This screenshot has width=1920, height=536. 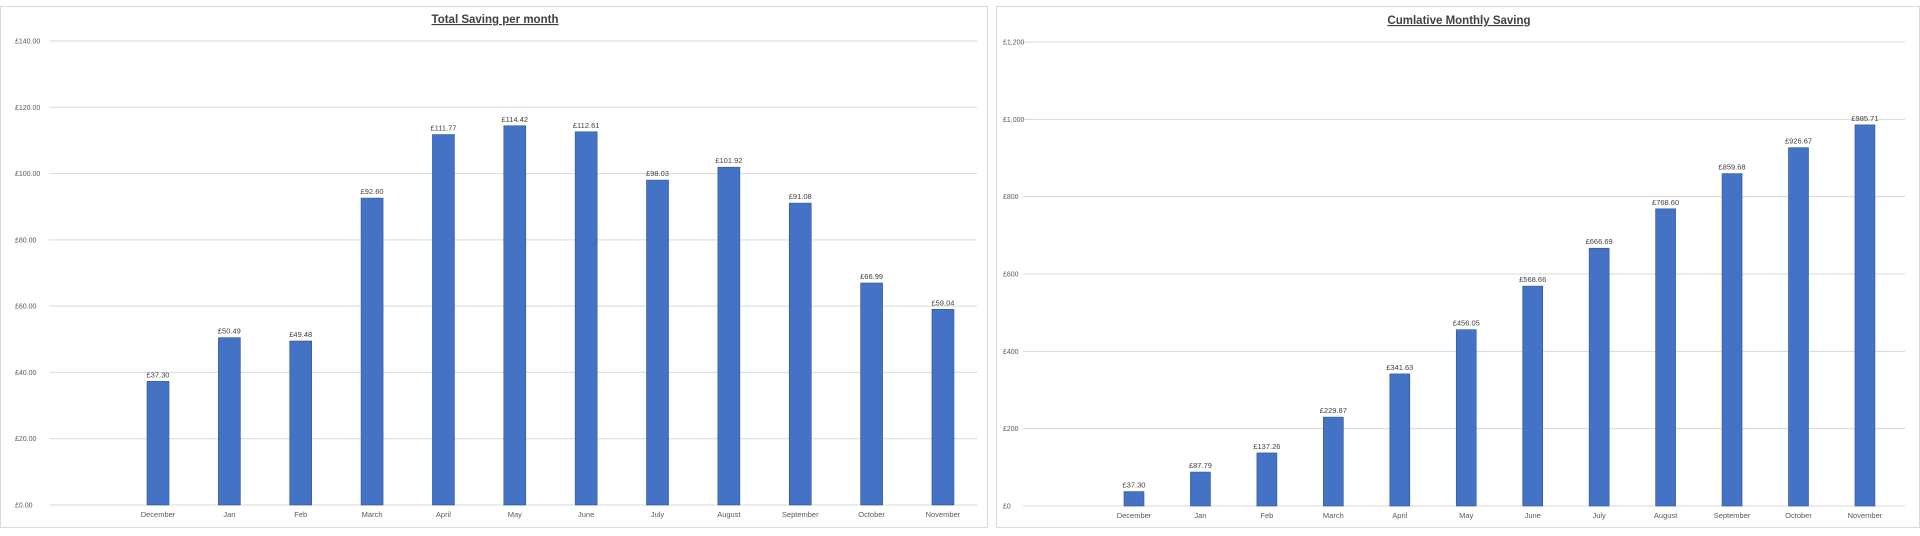 What do you see at coordinates (1864, 118) in the screenshot?
I see `data-label: £985.71` at bounding box center [1864, 118].